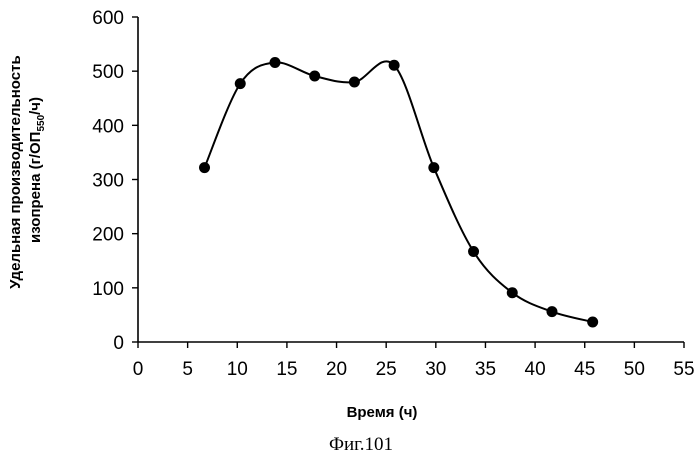 Image resolution: width=699 pixels, height=460 pixels. Describe the element at coordinates (382, 412) in the screenshot. I see `x-axis-title: Время (ч)` at that location.